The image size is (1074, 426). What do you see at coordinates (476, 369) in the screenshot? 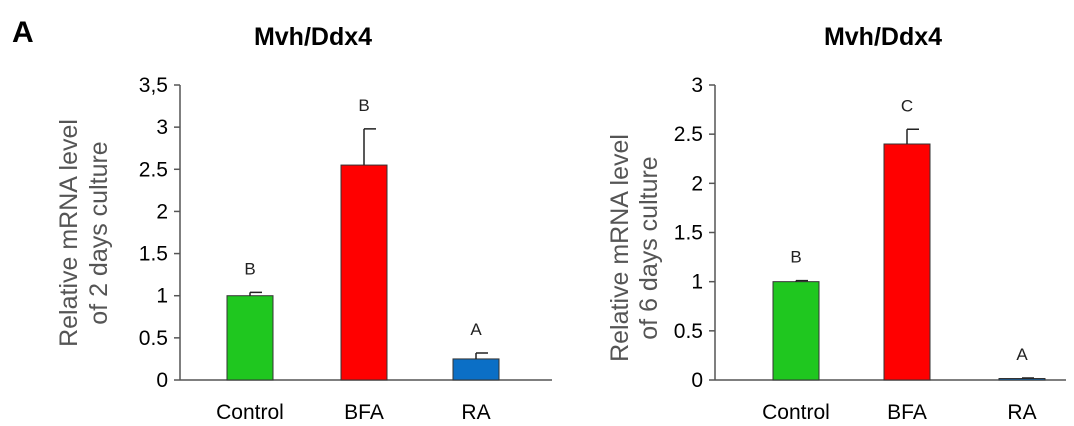
I see `bar-ra` at bounding box center [476, 369].